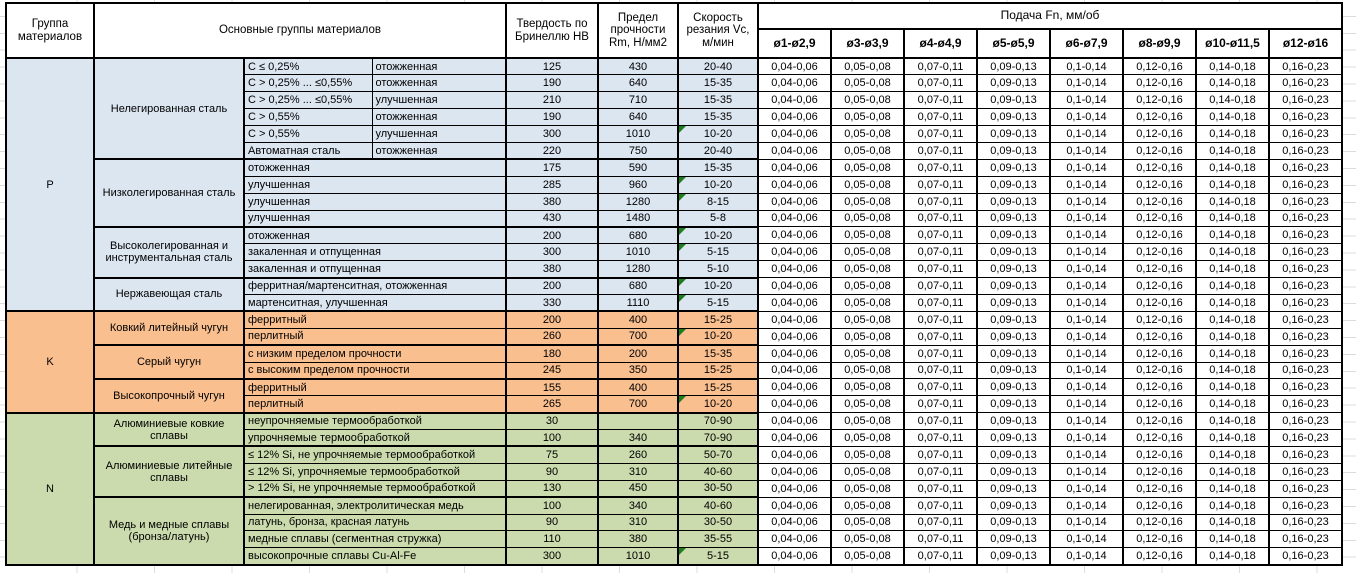 This screenshot has height=573, width=1356. What do you see at coordinates (552, 134) in the screenshot?
I see `hardness-hb-cell: 300` at bounding box center [552, 134].